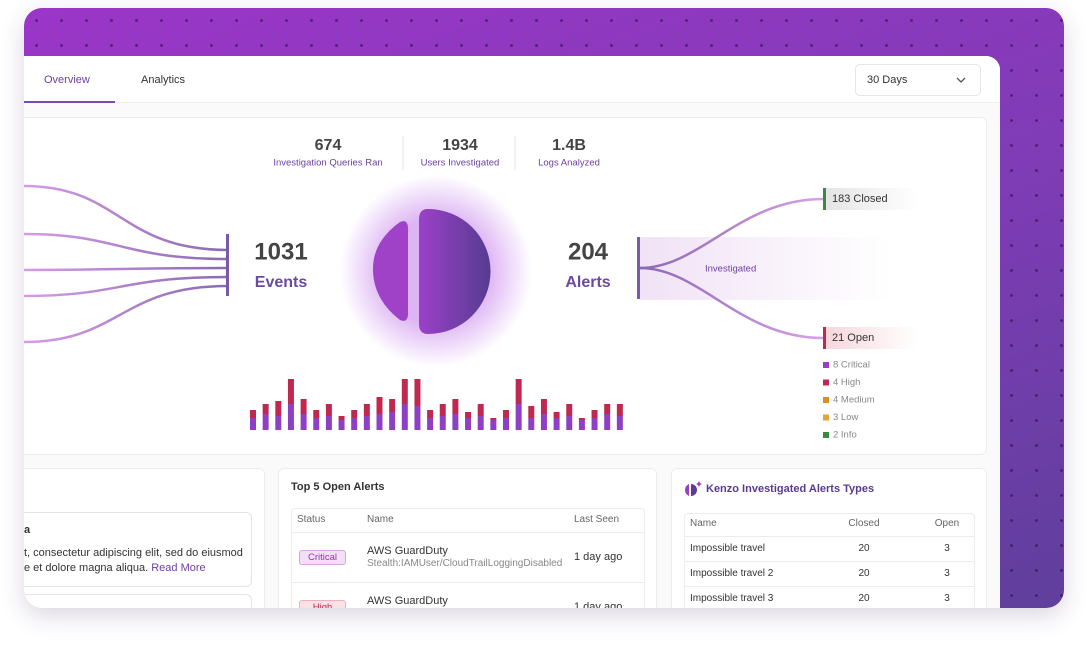 The image size is (1088, 648). I want to click on logo-right, so click(455, 271).